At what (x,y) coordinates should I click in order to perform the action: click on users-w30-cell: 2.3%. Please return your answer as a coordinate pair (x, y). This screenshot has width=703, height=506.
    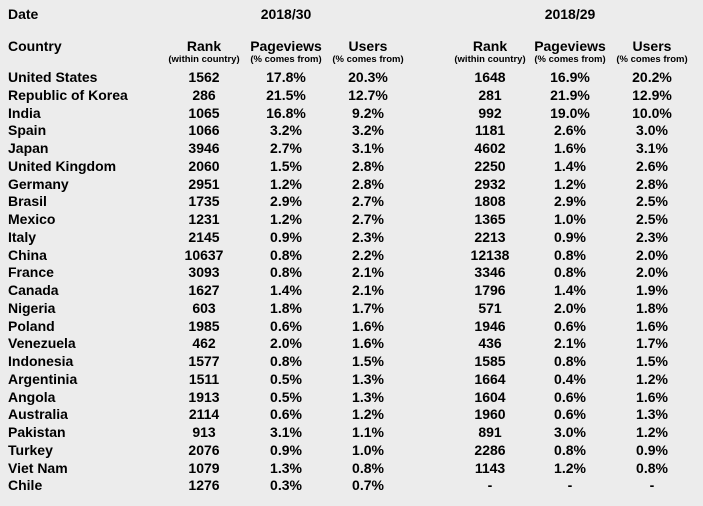
    Looking at the image, I should click on (368, 236).